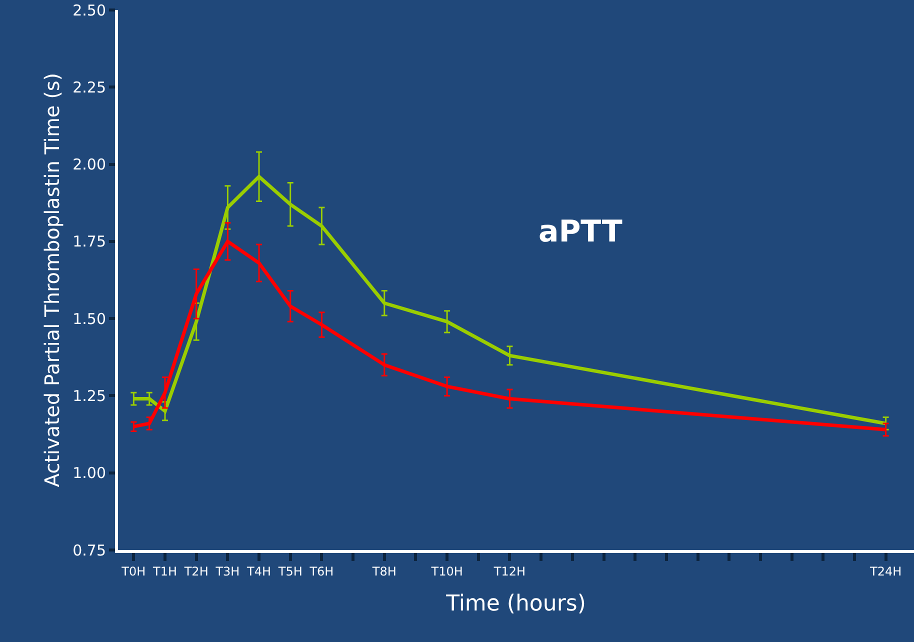 This screenshot has height=642, width=914. What do you see at coordinates (227, 571) in the screenshot?
I see `x-tick-label: T3H` at bounding box center [227, 571].